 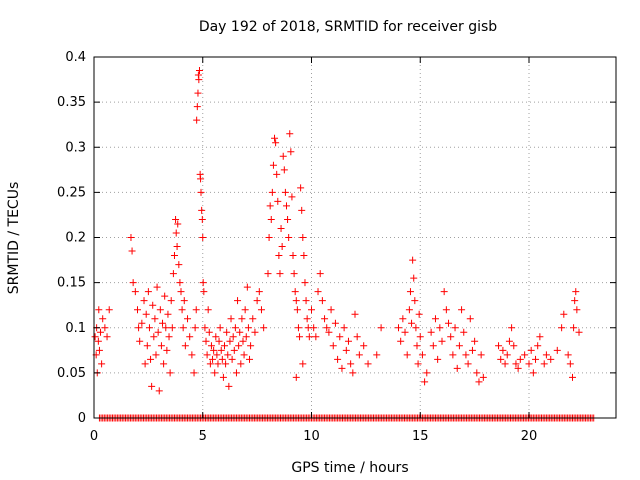 What do you see at coordinates (529, 436) in the screenshot?
I see `x-tick-label: 20` at bounding box center [529, 436].